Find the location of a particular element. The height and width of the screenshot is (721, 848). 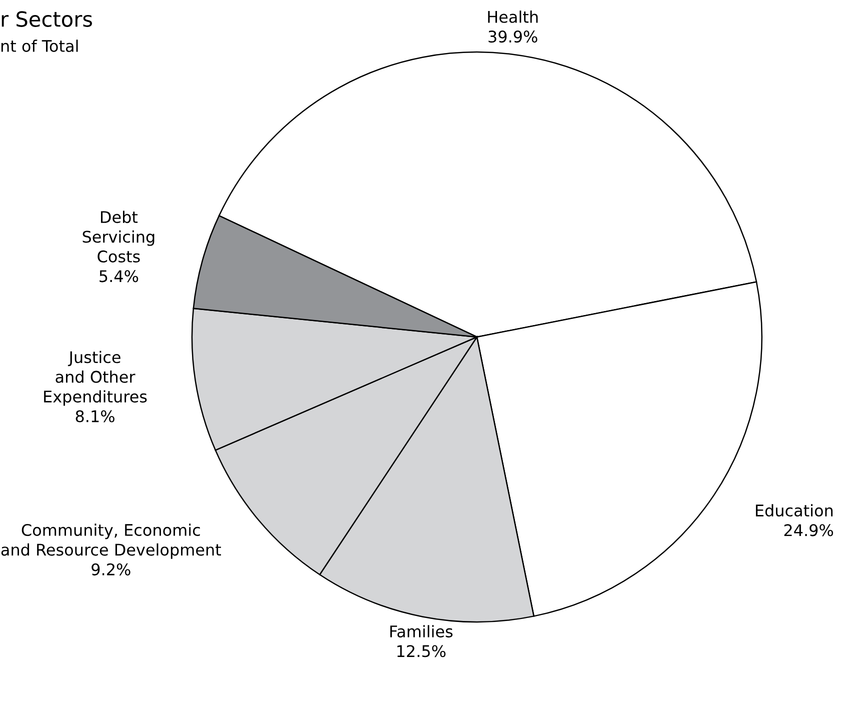

slice-label: Education is located at coordinates (794, 510).